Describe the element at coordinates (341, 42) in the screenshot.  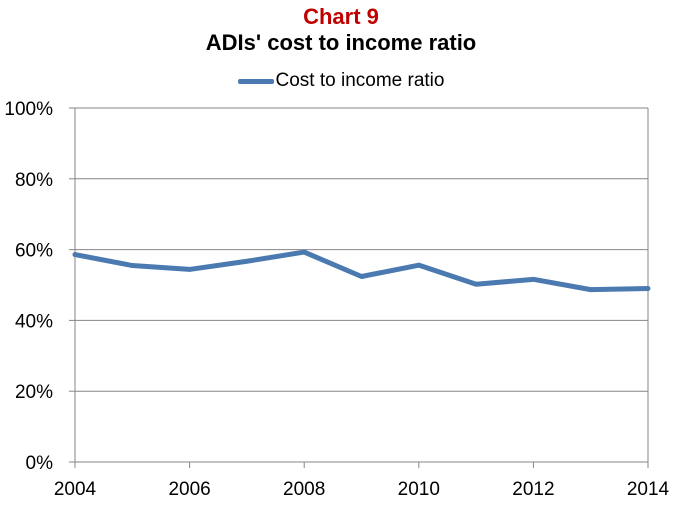
I see `chart-subtitle: ADIs' cost to income ratio` at that location.